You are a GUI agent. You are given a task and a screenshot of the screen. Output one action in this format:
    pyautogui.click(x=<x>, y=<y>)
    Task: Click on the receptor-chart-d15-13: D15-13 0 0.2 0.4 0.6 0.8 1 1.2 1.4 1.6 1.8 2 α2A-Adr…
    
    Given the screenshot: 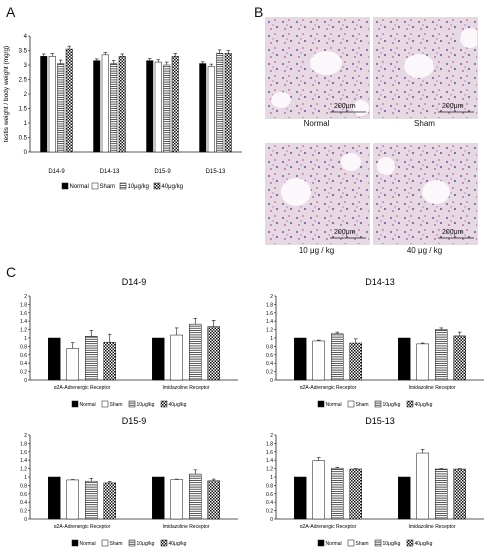 What is the action you would take?
    pyautogui.click(x=375, y=481)
    